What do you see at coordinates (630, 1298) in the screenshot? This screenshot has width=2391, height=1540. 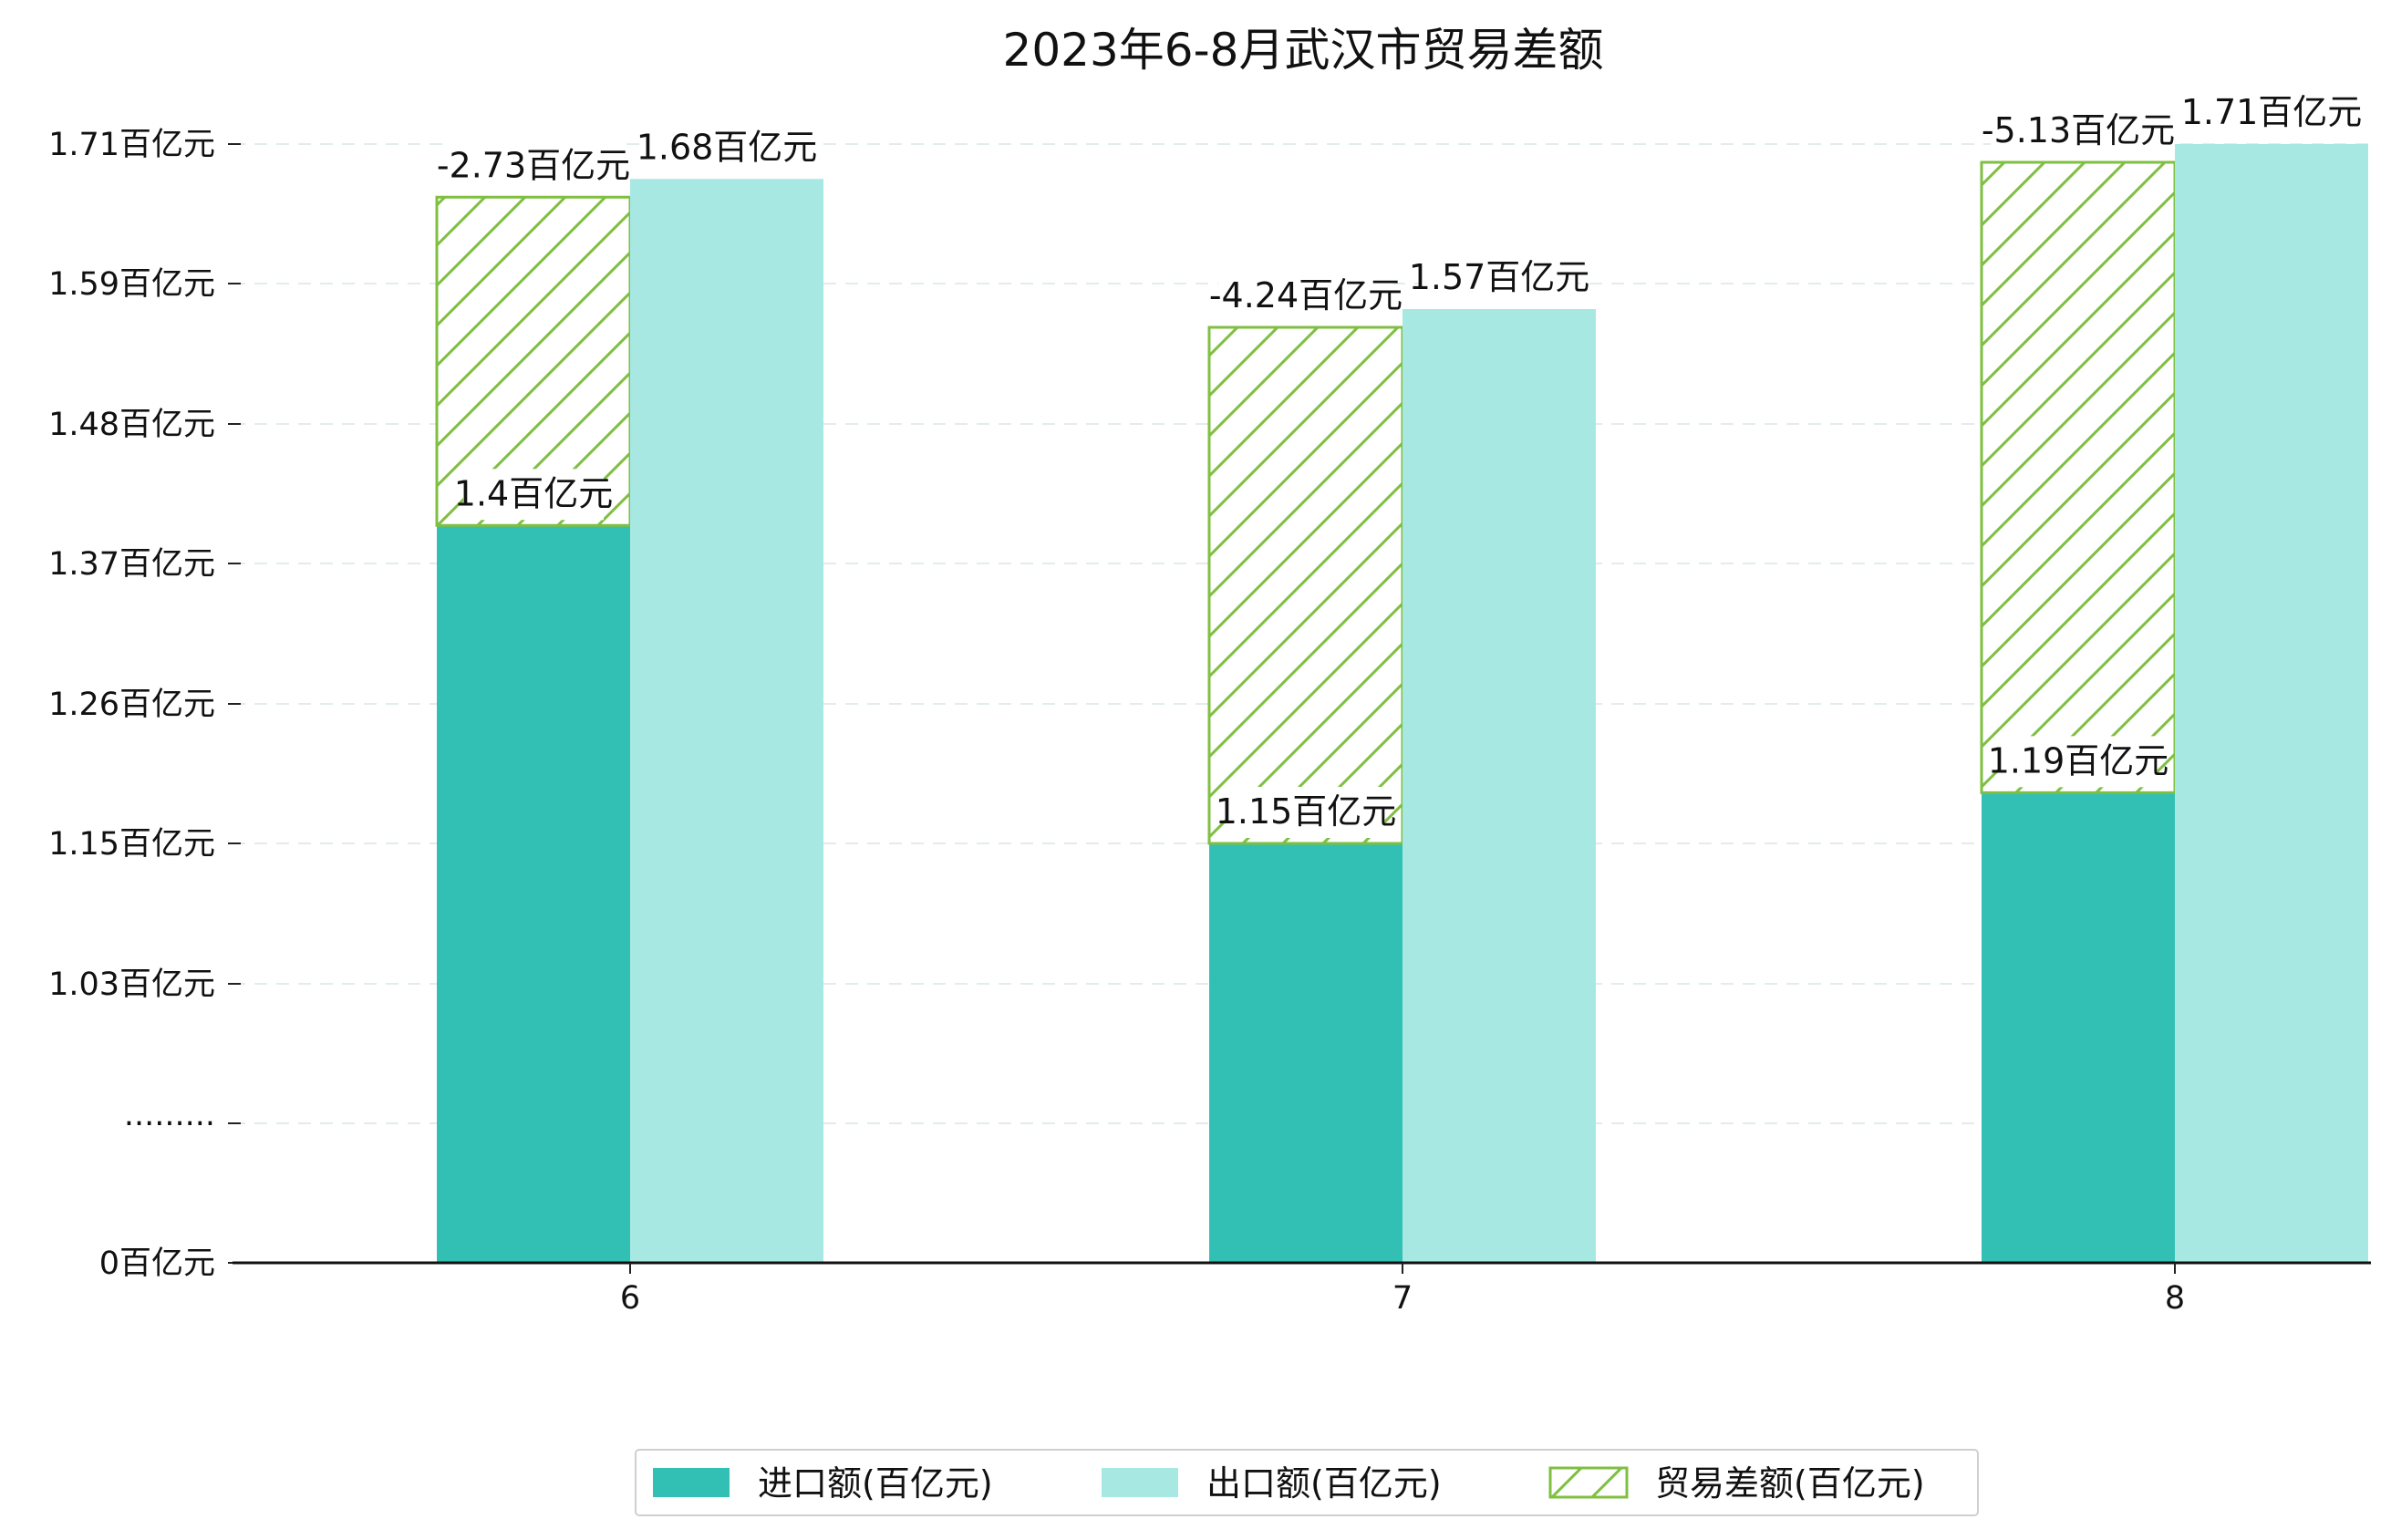 I see `x-tick-label: 6` at bounding box center [630, 1298].